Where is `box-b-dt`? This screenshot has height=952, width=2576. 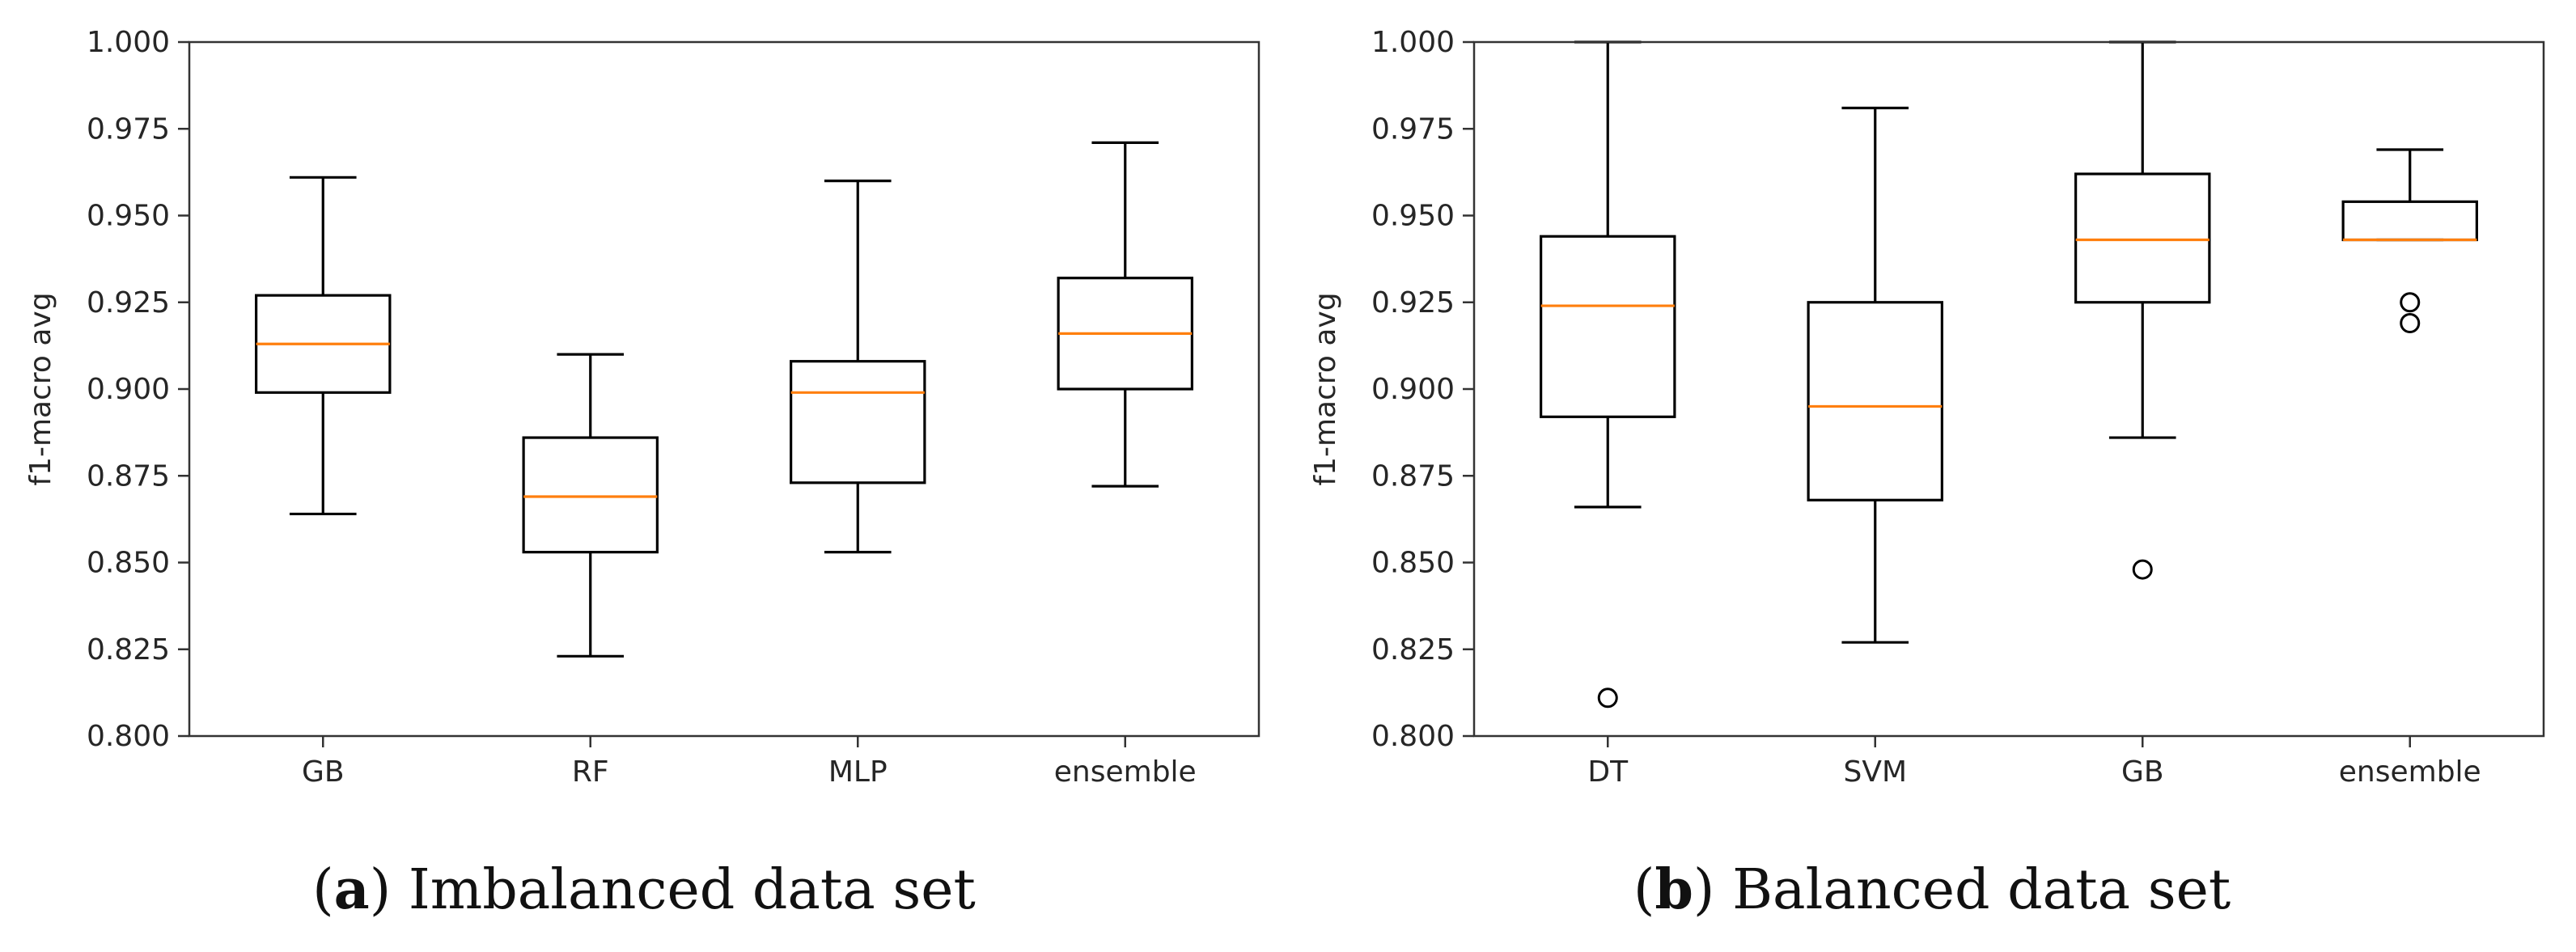
box-b-dt is located at coordinates (1608, 374).